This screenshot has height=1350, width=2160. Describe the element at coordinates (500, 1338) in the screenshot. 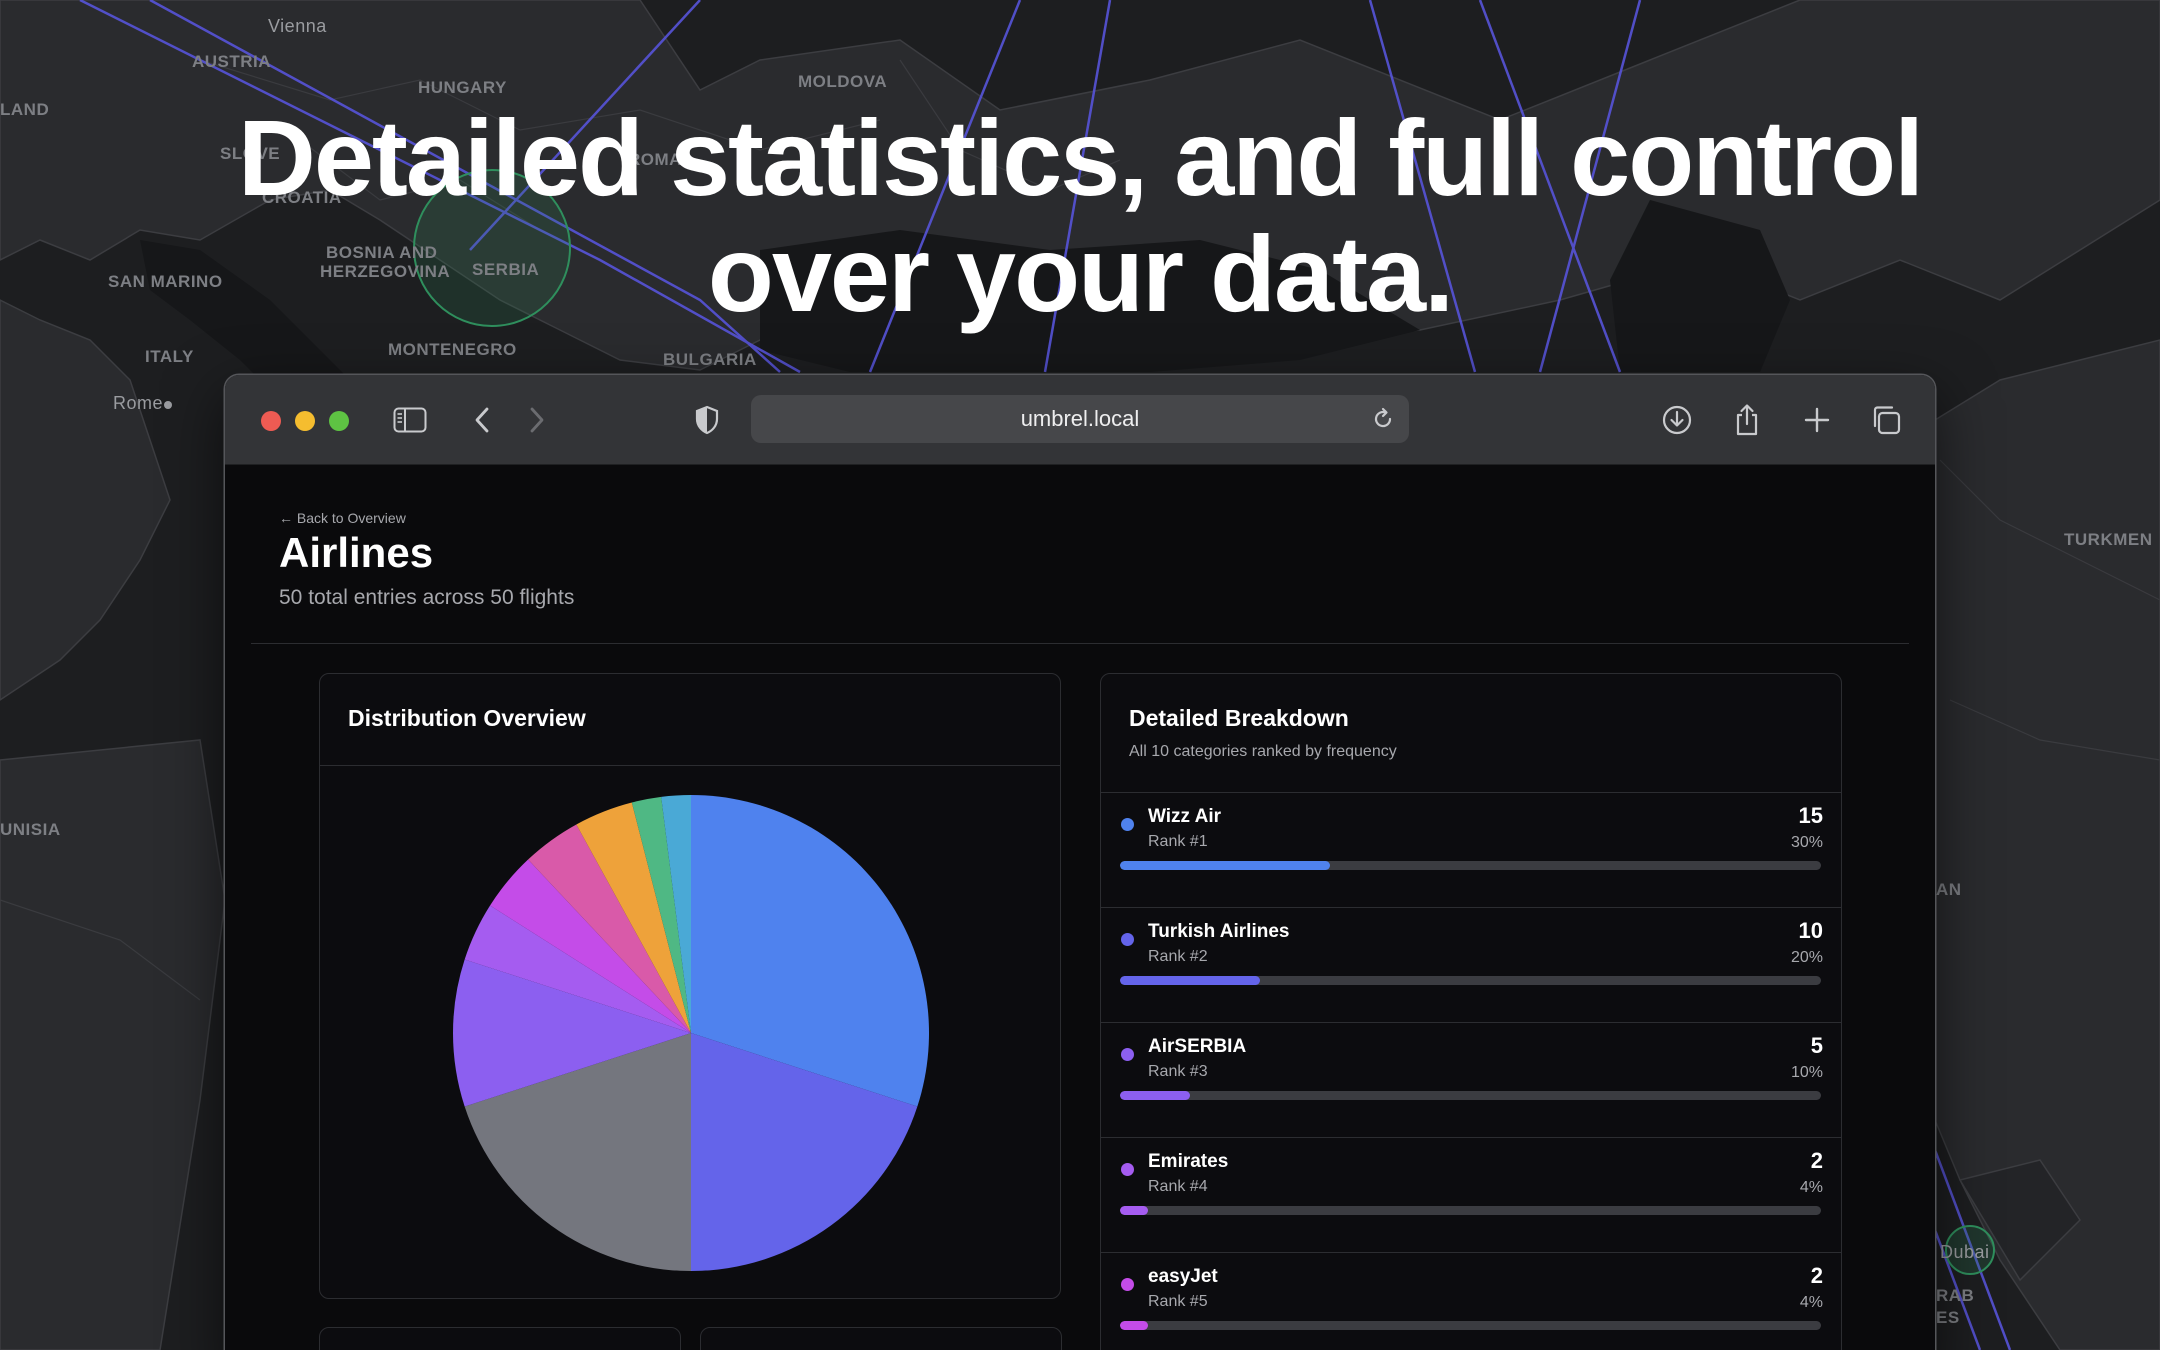

I see `extra-card-left` at that location.